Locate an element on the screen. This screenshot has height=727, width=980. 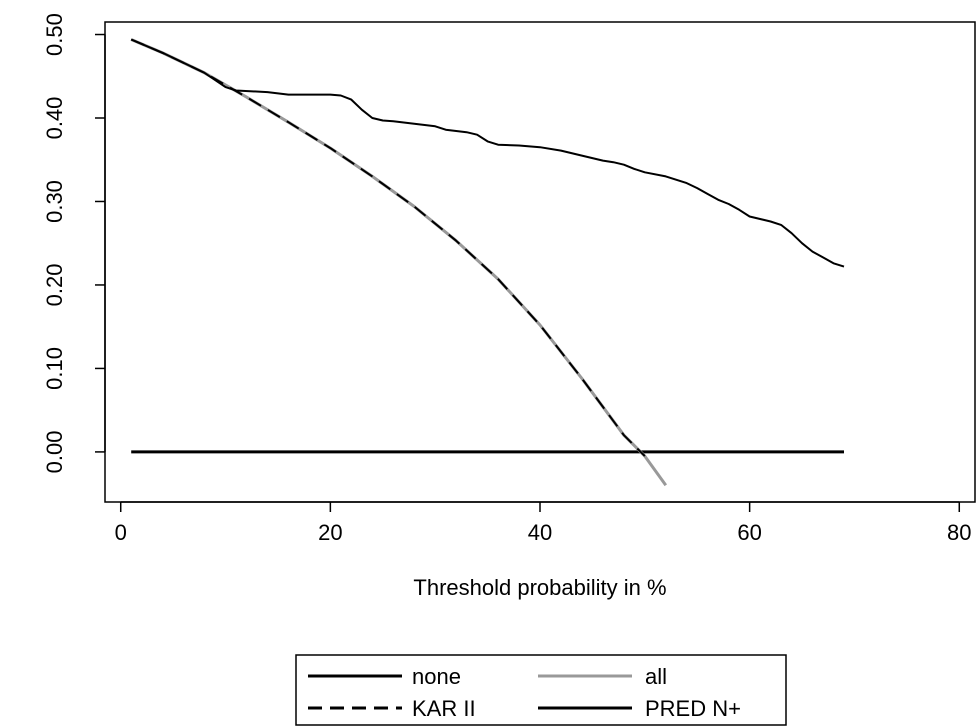
x-axis: 0 20 40 60 80 is located at coordinates (543, 523).